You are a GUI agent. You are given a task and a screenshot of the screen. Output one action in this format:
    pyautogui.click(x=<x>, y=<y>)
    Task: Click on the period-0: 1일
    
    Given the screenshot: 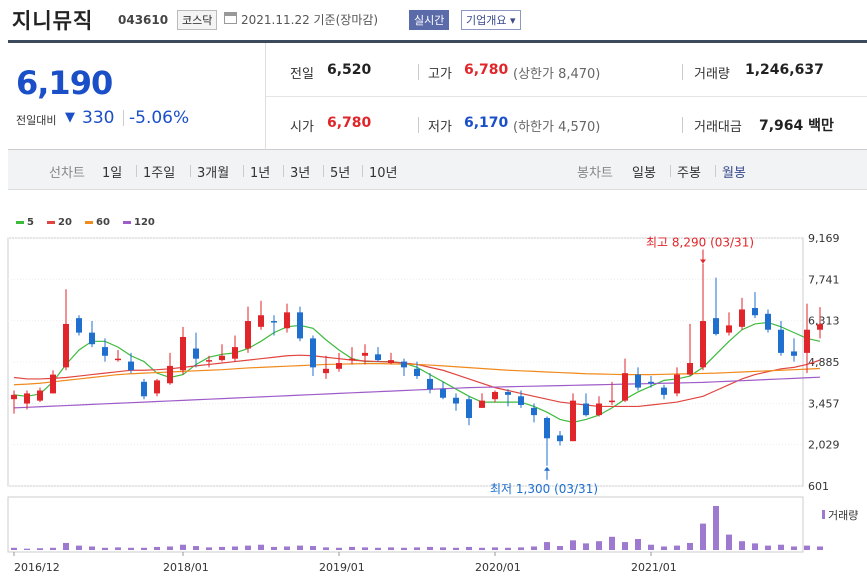 What is the action you would take?
    pyautogui.click(x=112, y=173)
    